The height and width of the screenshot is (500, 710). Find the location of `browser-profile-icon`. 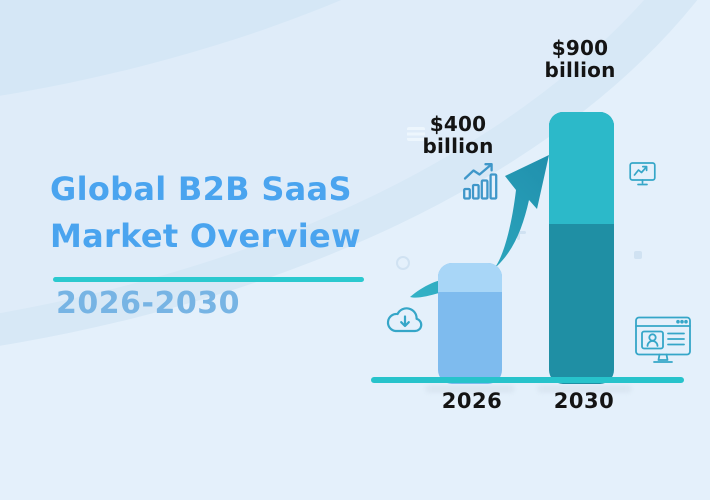

browser-profile-icon is located at coordinates (663, 339).